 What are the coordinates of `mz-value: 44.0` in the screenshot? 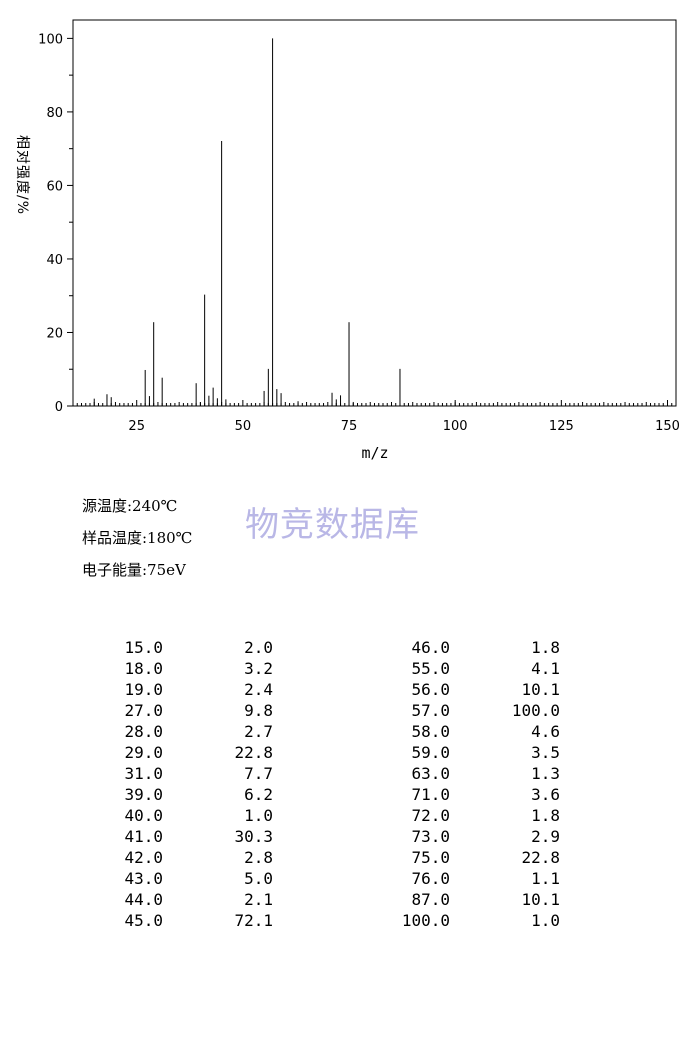 It's located at (143, 899).